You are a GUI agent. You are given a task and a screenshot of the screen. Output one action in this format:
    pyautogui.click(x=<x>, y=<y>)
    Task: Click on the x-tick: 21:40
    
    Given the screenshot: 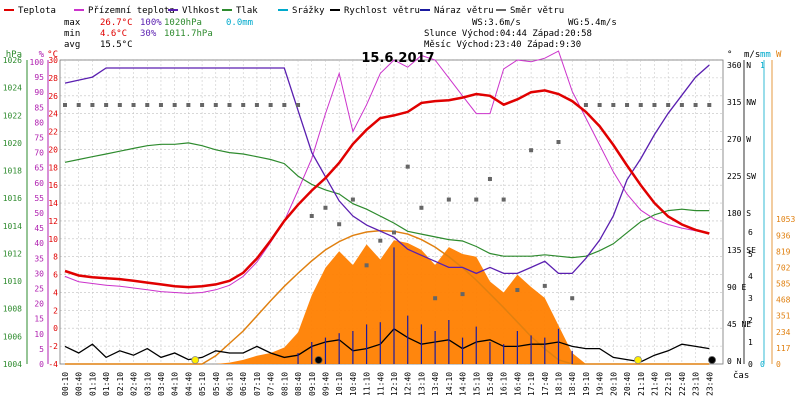 What is the action you would take?
    pyautogui.click(x=654, y=384)
    